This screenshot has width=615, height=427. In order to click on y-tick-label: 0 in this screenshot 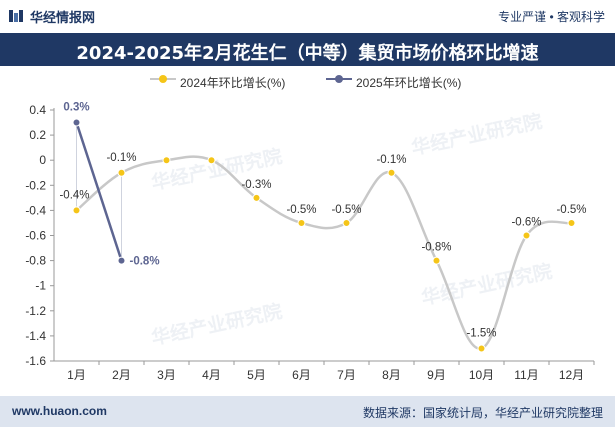, I will do `click(42, 160)`.